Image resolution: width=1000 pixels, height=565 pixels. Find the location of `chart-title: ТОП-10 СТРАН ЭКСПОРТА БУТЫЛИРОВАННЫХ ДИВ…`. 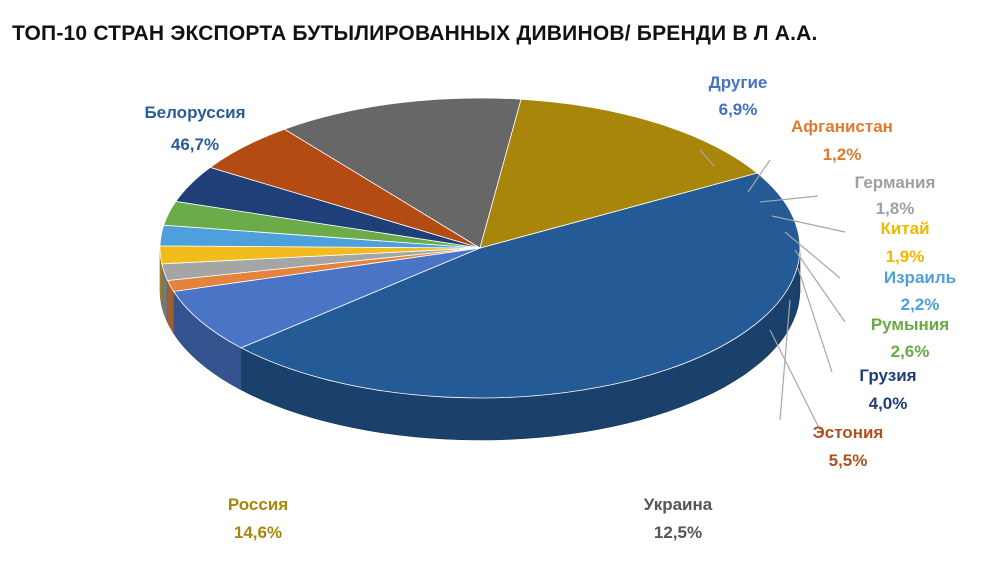

chart-title: ТОП-10 СТРАН ЭКСПОРТА БУТЫЛИРОВАННЫХ ДИВ… is located at coordinates (415, 33).